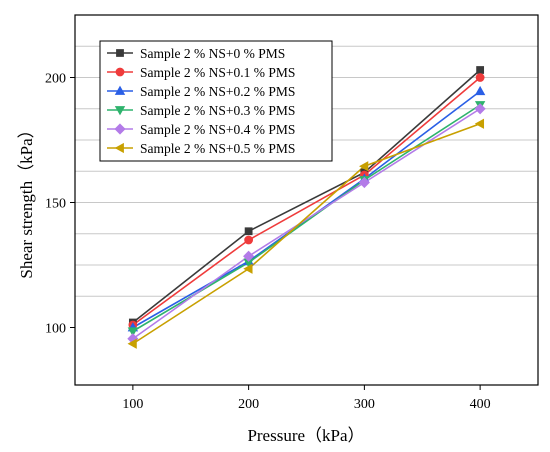 This screenshot has height=452, width=550. Describe the element at coordinates (55, 204) in the screenshot. I see `y-tick-label: 150` at that location.